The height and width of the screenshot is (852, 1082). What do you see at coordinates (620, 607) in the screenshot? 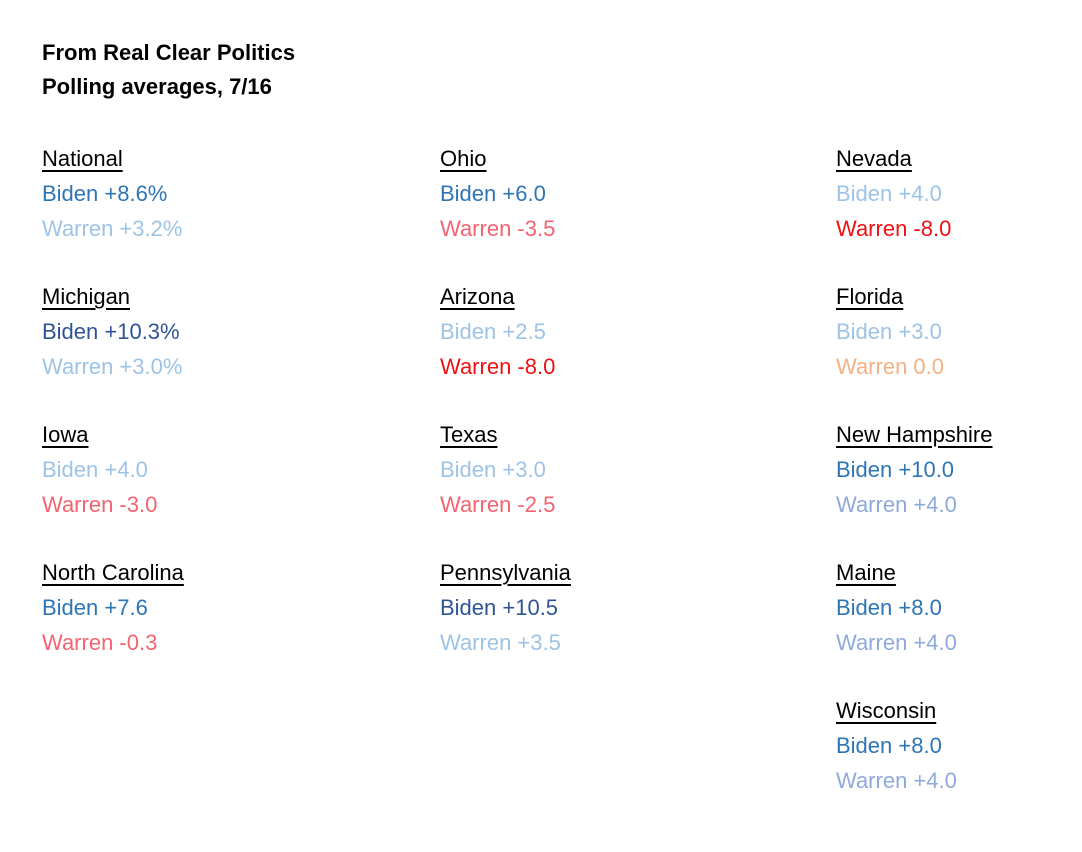
I see `state-poll-block: Pennsylvania Biden +10.5 Warren +3.5` at bounding box center [620, 607].